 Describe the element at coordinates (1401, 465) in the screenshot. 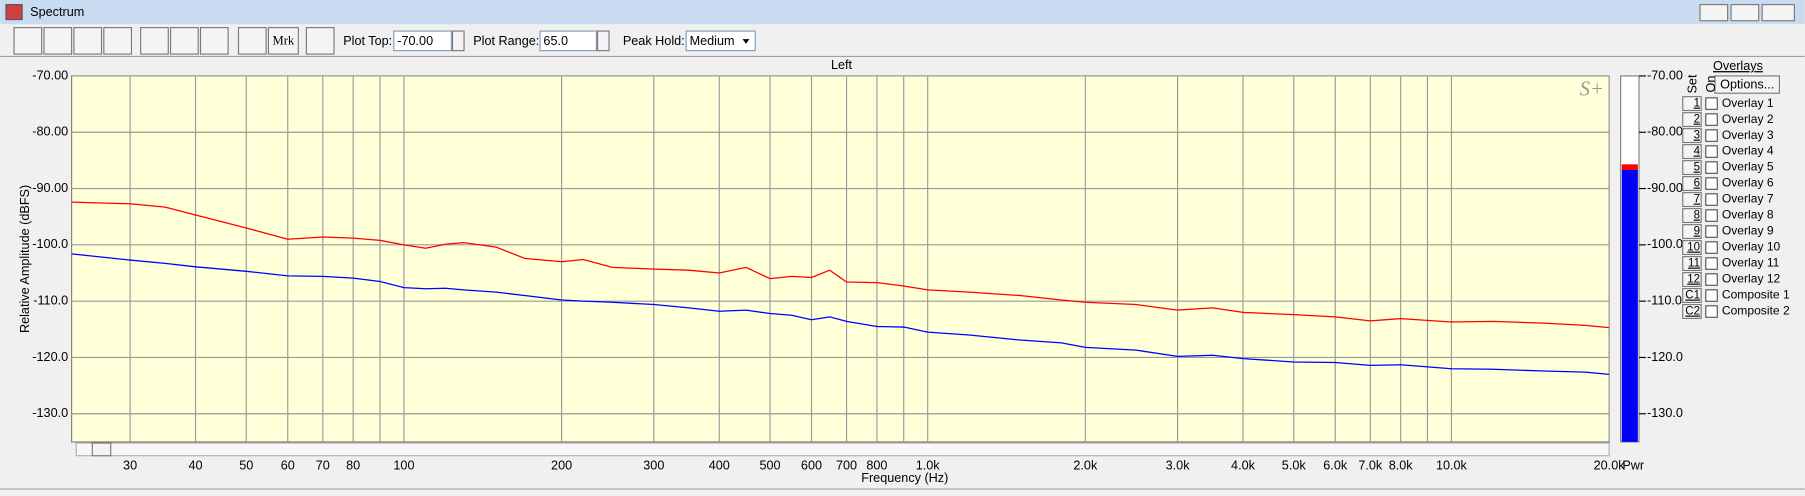

I see `x-tick-label: 8.0k` at that location.